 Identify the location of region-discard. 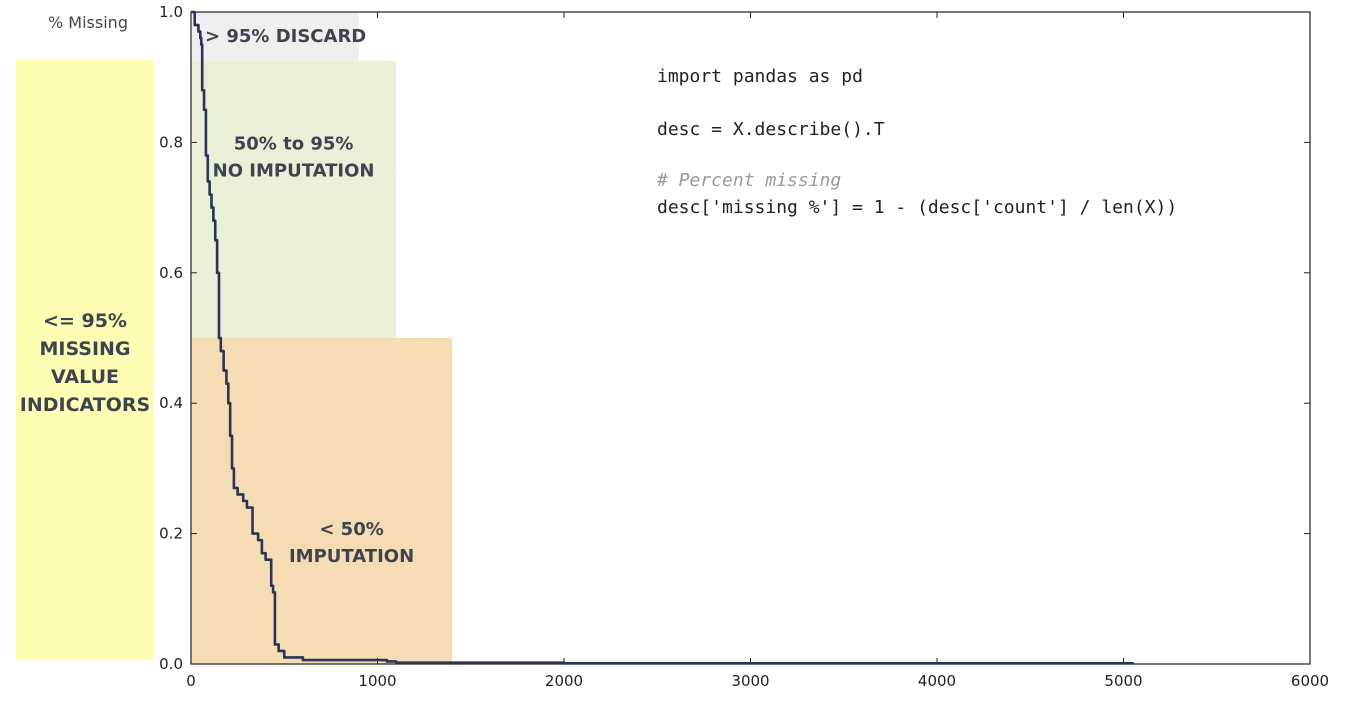
(275, 36).